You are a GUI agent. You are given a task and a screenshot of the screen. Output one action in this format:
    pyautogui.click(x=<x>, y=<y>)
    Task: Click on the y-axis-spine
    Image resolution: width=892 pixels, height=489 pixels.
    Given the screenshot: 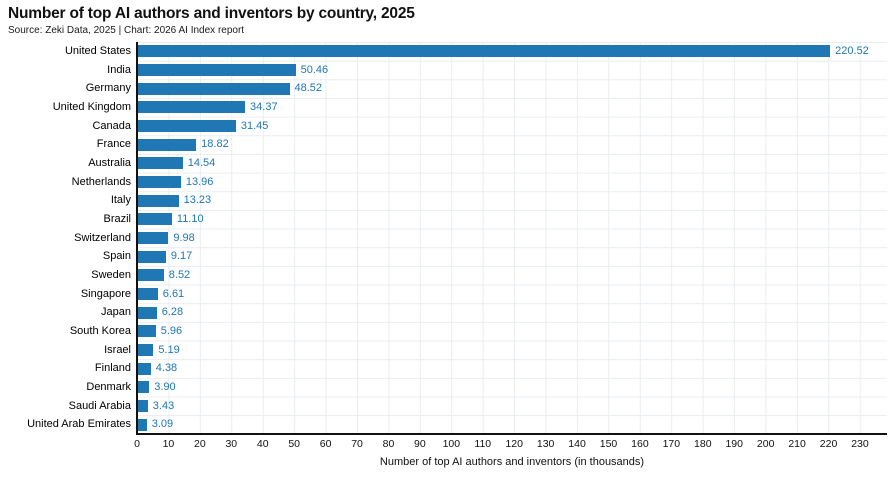 What is the action you would take?
    pyautogui.click(x=137, y=238)
    